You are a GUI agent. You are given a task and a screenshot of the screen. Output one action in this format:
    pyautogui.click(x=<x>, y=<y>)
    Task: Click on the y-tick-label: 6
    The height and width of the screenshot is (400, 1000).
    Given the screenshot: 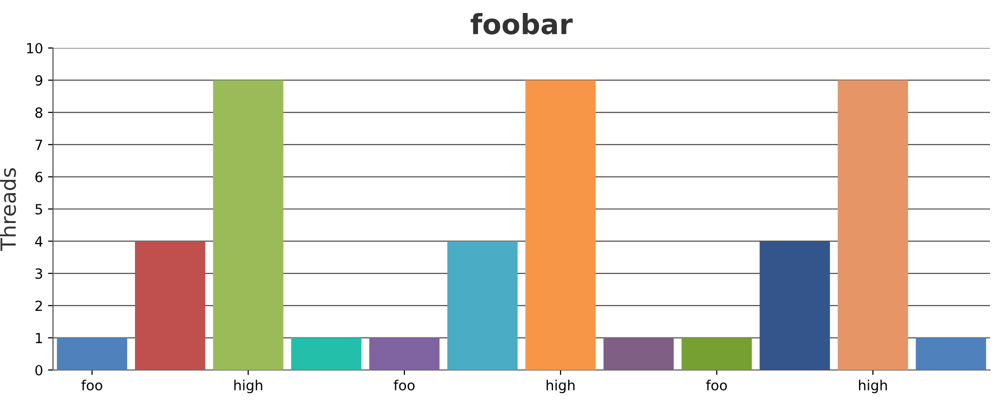 What is the action you would take?
    pyautogui.click(x=38, y=177)
    